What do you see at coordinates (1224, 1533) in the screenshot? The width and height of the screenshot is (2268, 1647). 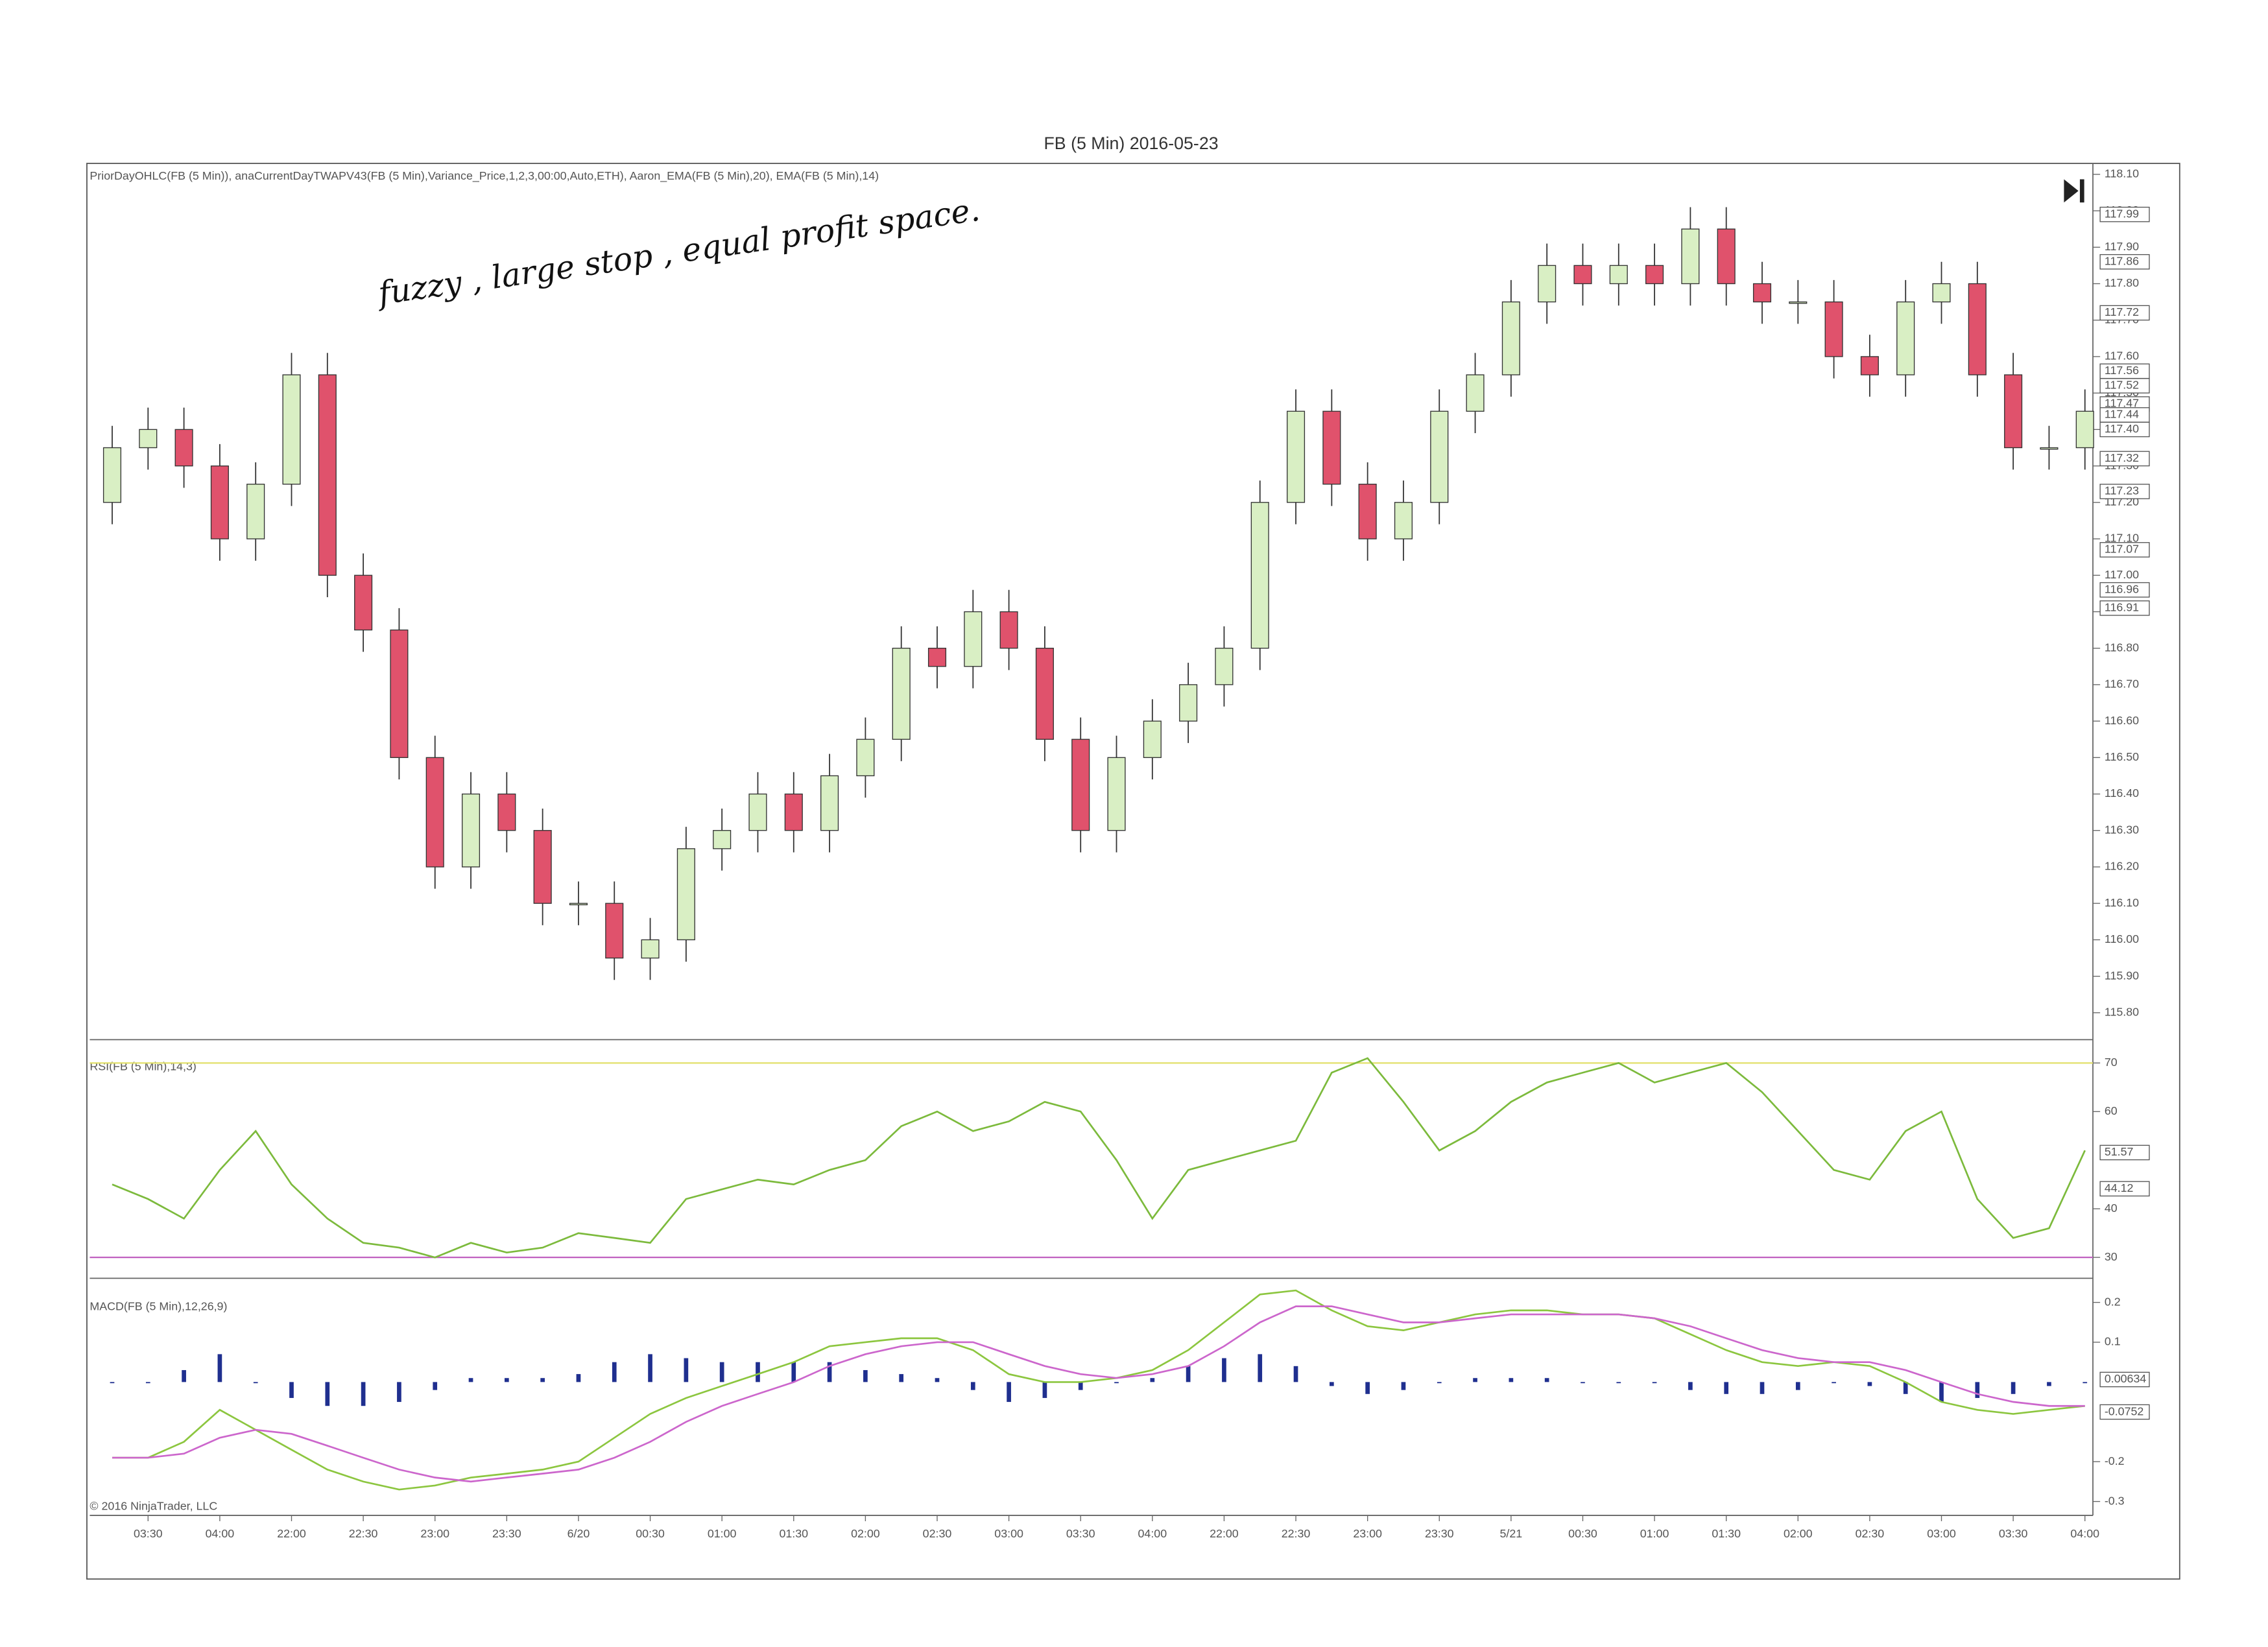 I see `x-tick-label: 22:00` at bounding box center [1224, 1533].